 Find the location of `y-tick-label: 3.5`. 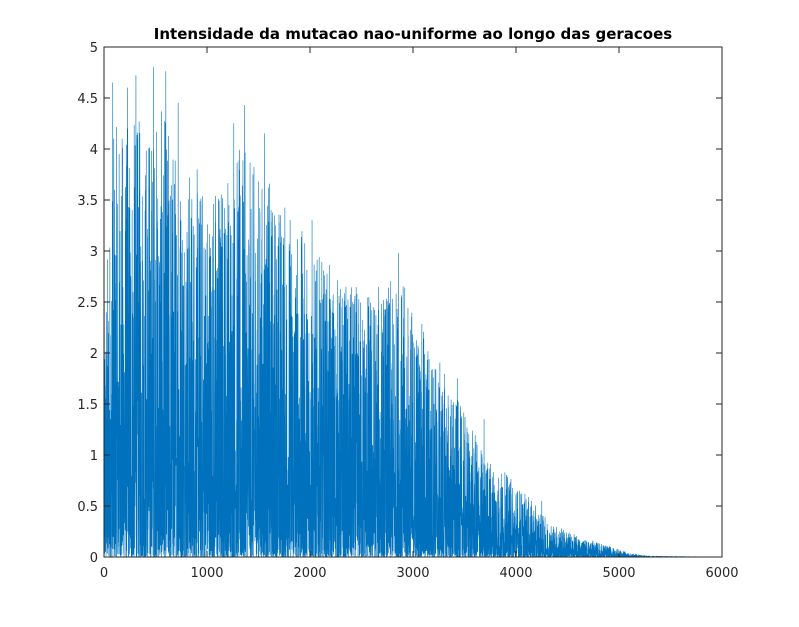

y-tick-label: 3.5 is located at coordinates (87, 201).